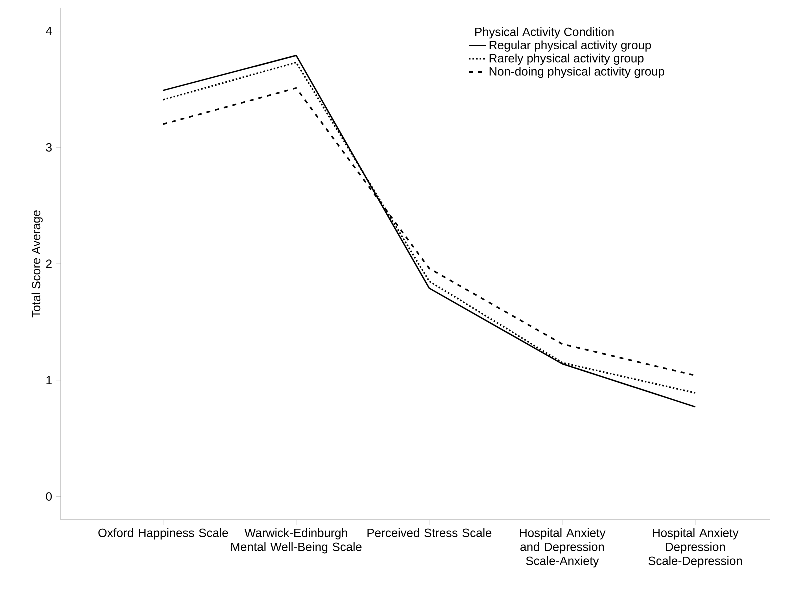  I want to click on y-tick-label: 2, so click(49, 264).